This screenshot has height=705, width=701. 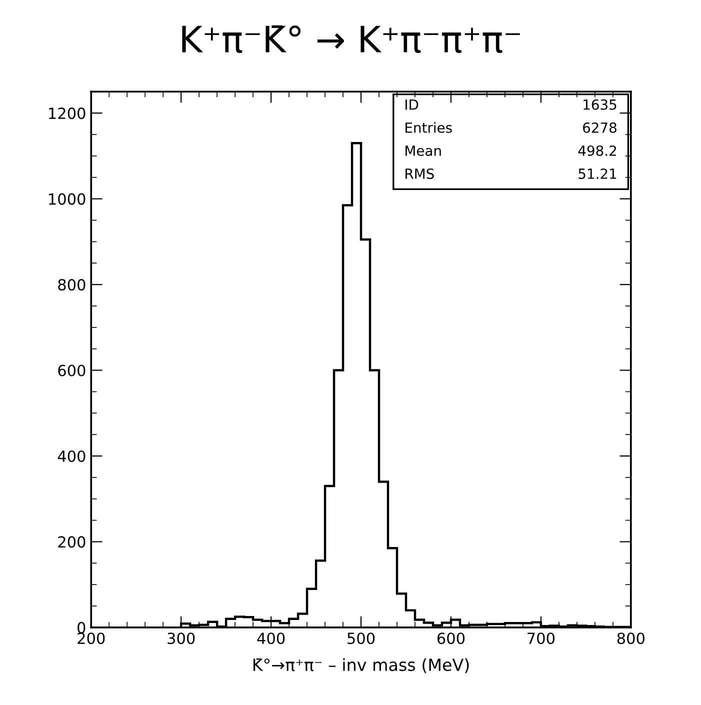 I want to click on y-tick-label: 800, so click(x=72, y=285).